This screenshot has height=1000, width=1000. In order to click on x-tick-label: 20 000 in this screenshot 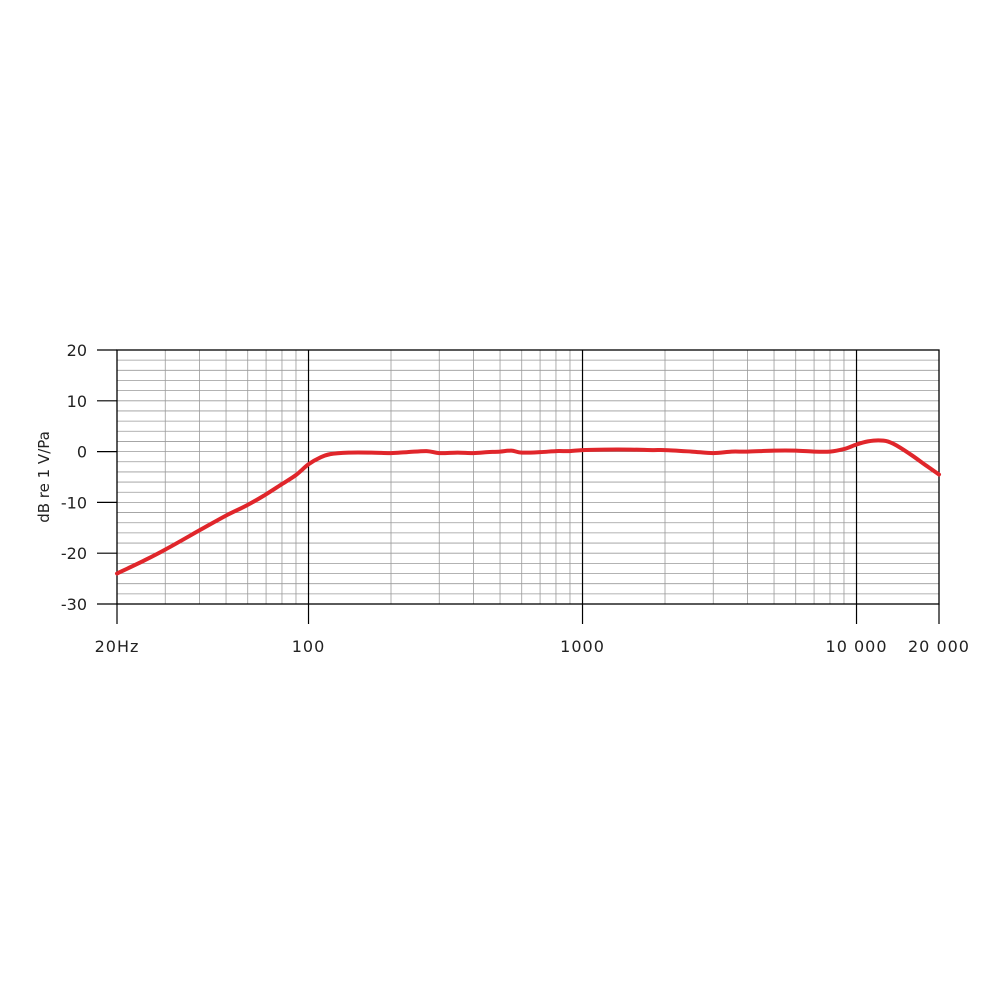, I will do `click(939, 646)`.